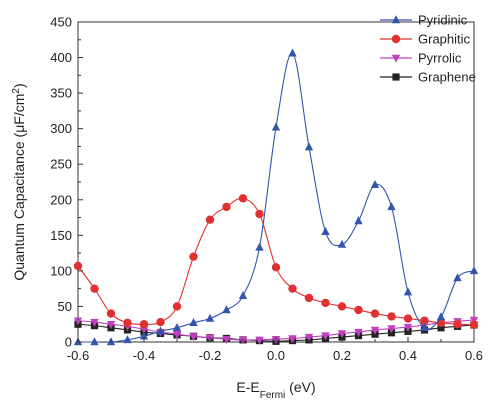 The height and width of the screenshot is (400, 492). Describe the element at coordinates (61, 57) in the screenshot. I see `y-tick-label: 400` at that location.